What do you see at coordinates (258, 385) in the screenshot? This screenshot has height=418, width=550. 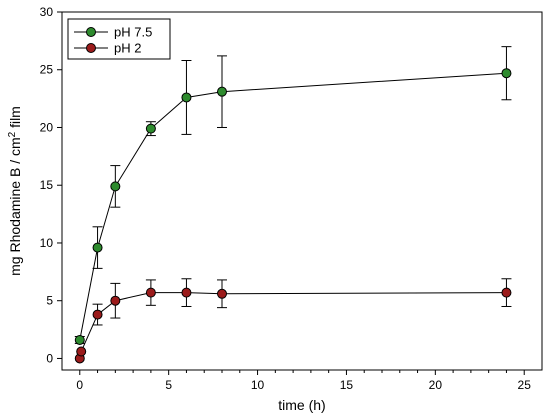 I see `x-tick-label: 10` at bounding box center [258, 385].